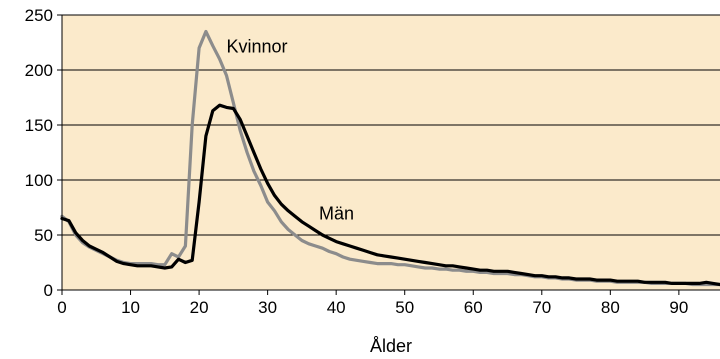  What do you see at coordinates (541, 307) in the screenshot?
I see `x-tick-label: 70` at bounding box center [541, 307].